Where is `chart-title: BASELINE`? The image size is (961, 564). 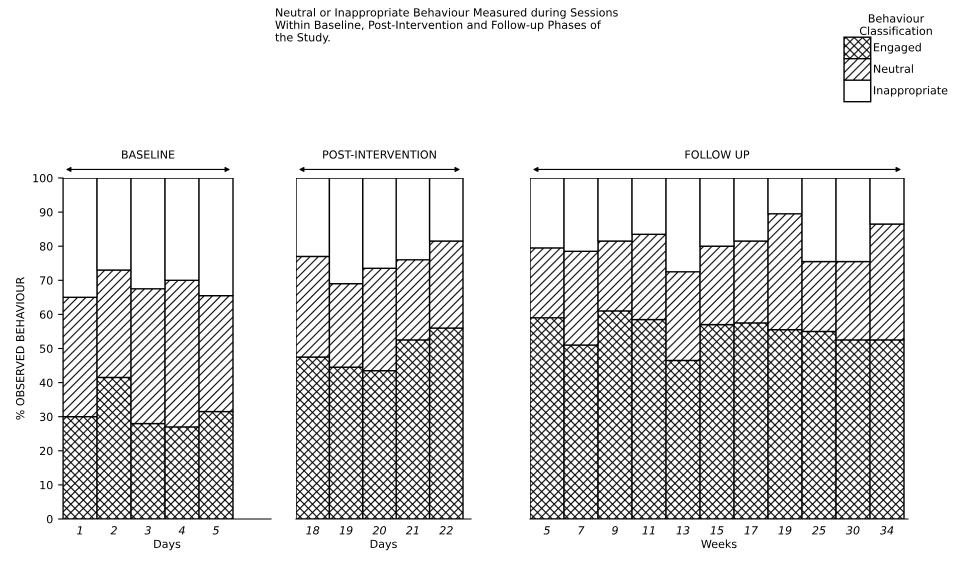 chart-title: BASELINE is located at coordinates (148, 154).